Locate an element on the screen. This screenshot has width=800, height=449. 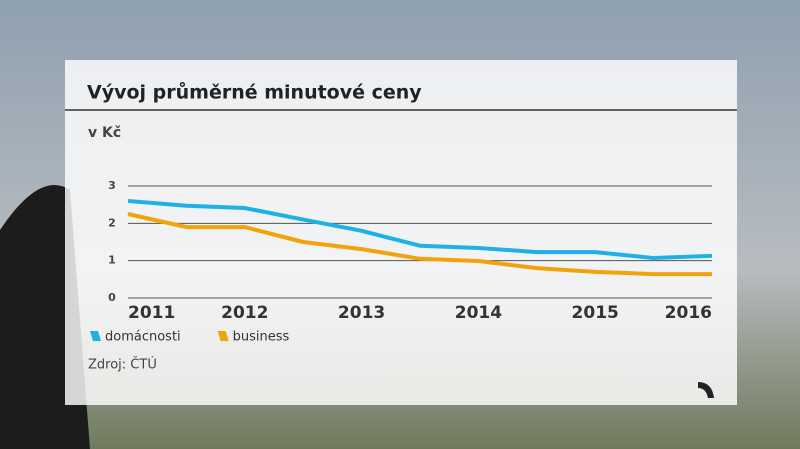
x-tick-label: 2015 is located at coordinates (595, 313).